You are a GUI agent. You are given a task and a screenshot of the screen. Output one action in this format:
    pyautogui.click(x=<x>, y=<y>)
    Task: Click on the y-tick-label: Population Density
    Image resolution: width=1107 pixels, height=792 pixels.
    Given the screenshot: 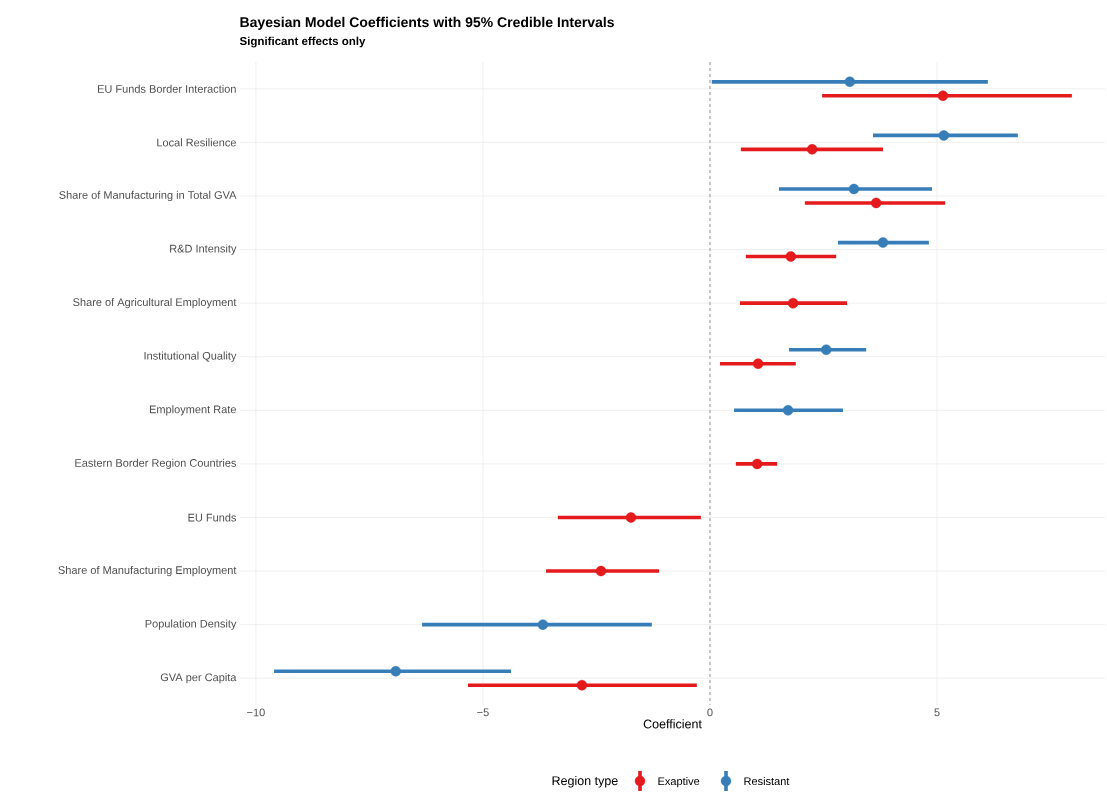 What is the action you would take?
    pyautogui.click(x=191, y=624)
    